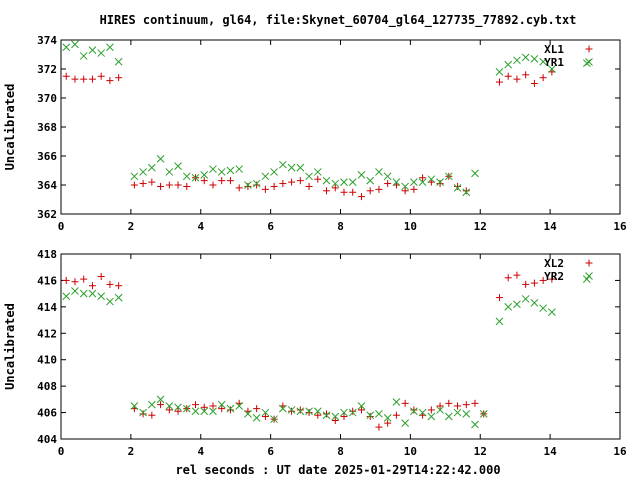  I want to click on legend-marker, so click(589, 263).